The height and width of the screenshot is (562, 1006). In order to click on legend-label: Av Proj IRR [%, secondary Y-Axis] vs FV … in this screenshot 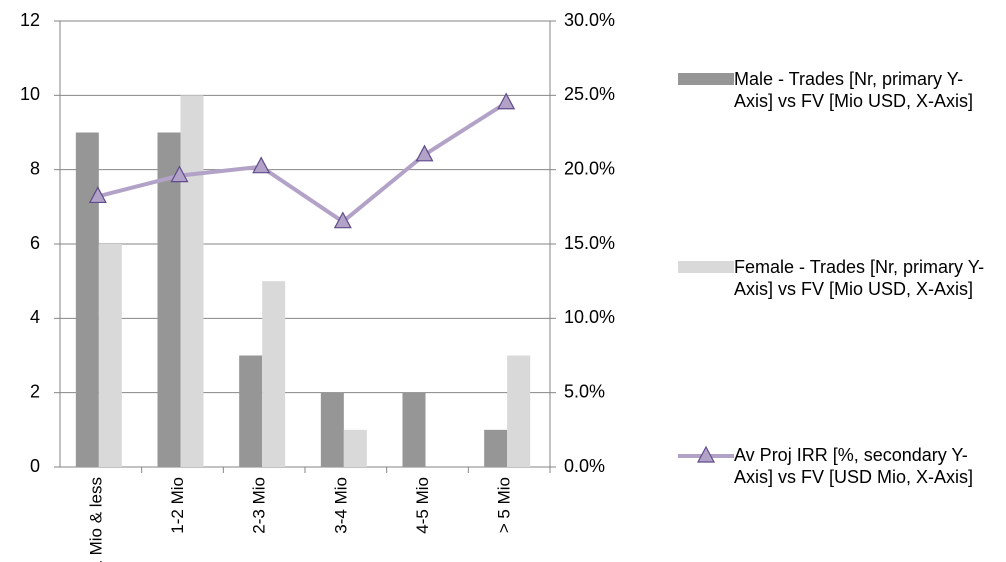, I will do `click(854, 466)`.